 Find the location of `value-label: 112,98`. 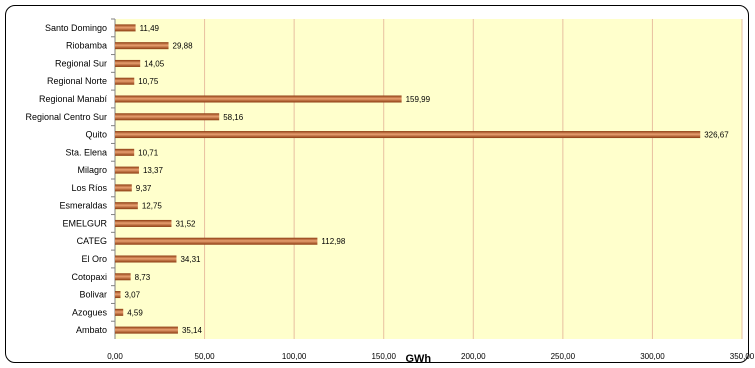

value-label: 112,98 is located at coordinates (333, 241).